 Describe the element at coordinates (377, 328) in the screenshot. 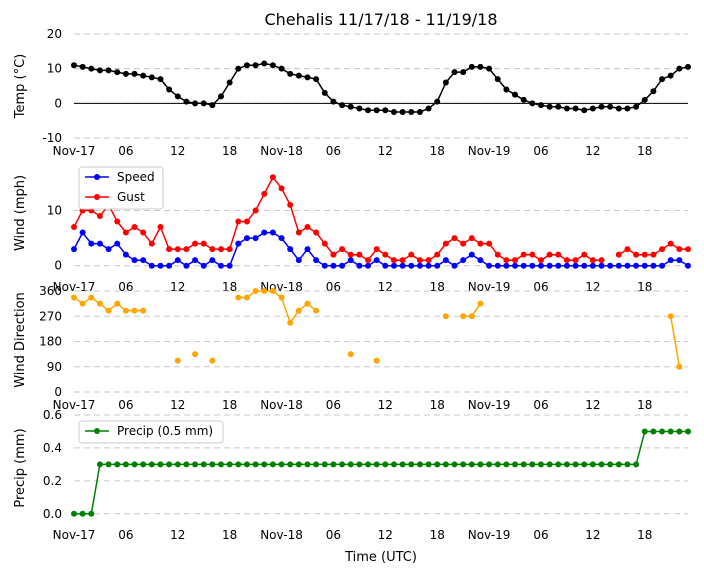

I see `series-line` at that location.